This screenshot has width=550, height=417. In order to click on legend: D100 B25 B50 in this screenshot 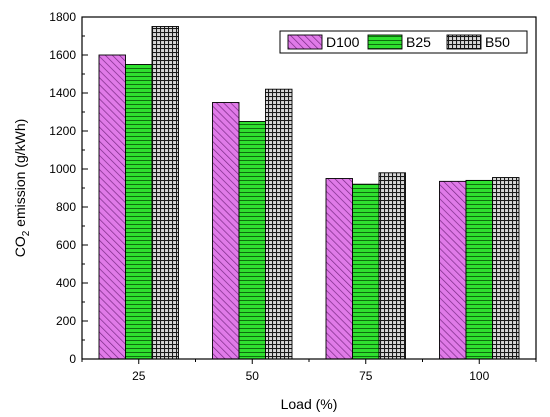, I will do `click(403, 42)`.